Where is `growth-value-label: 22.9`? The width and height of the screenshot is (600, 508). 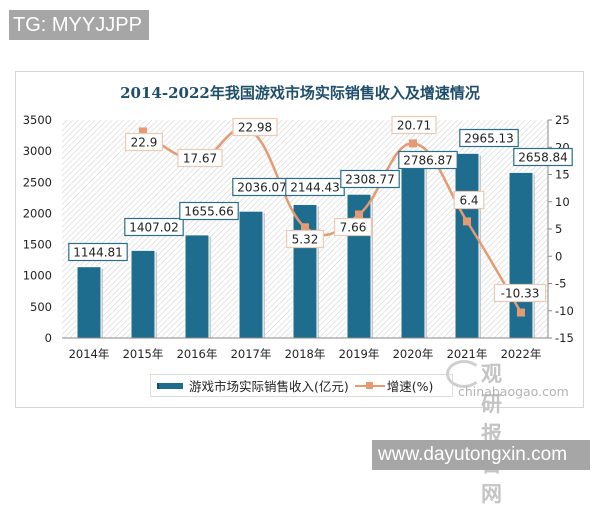 growth-value-label: 22.9 is located at coordinates (144, 143).